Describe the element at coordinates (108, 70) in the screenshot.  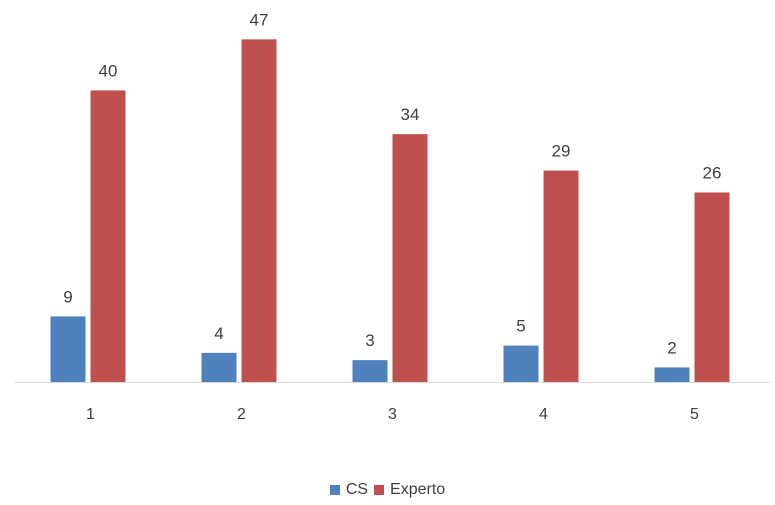
I see `data-label-experto-1: 40` at that location.